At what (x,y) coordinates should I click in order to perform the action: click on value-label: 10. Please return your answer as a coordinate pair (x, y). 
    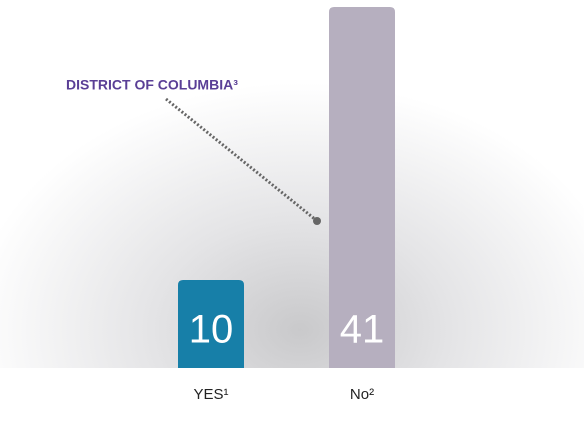
    Looking at the image, I should click on (211, 330).